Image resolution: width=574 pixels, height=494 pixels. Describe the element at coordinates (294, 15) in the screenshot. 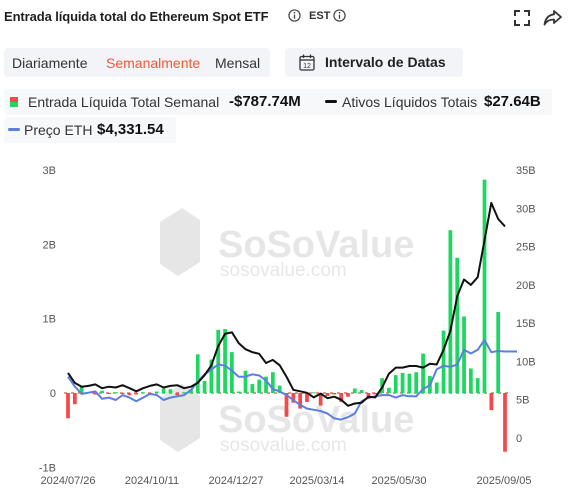

I see `info-icon` at that location.